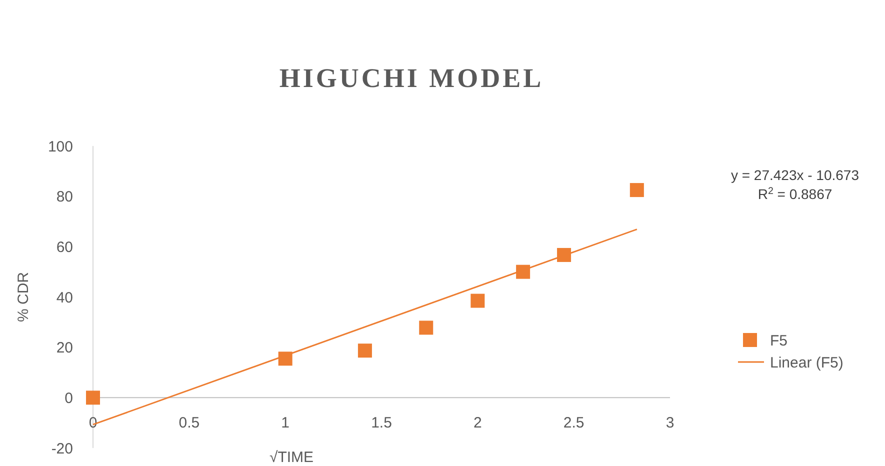 This screenshot has width=885, height=466. What do you see at coordinates (189, 423) in the screenshot?
I see `x-tick-label: 0.5` at bounding box center [189, 423].